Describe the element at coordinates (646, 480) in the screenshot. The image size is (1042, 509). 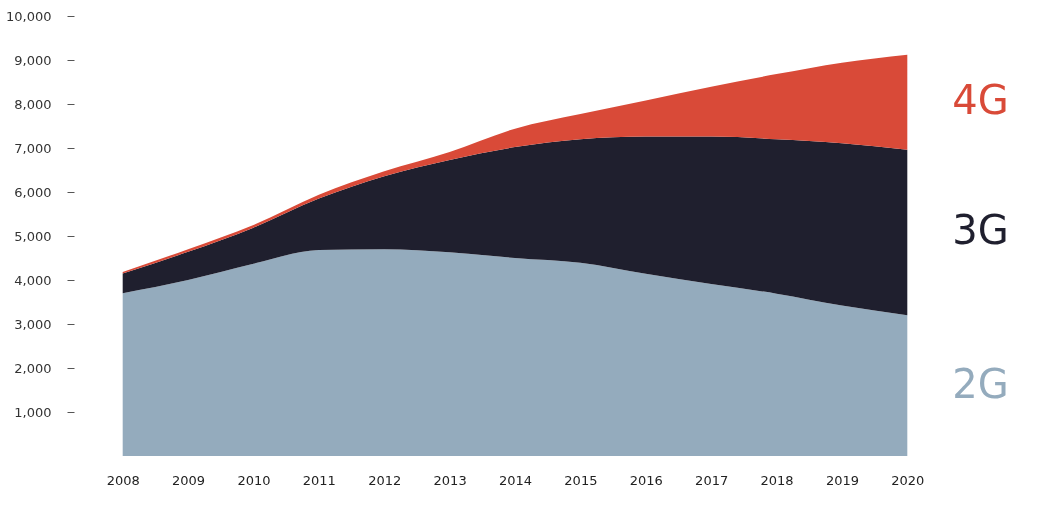
I see `x-tick-label: 2016` at that location.